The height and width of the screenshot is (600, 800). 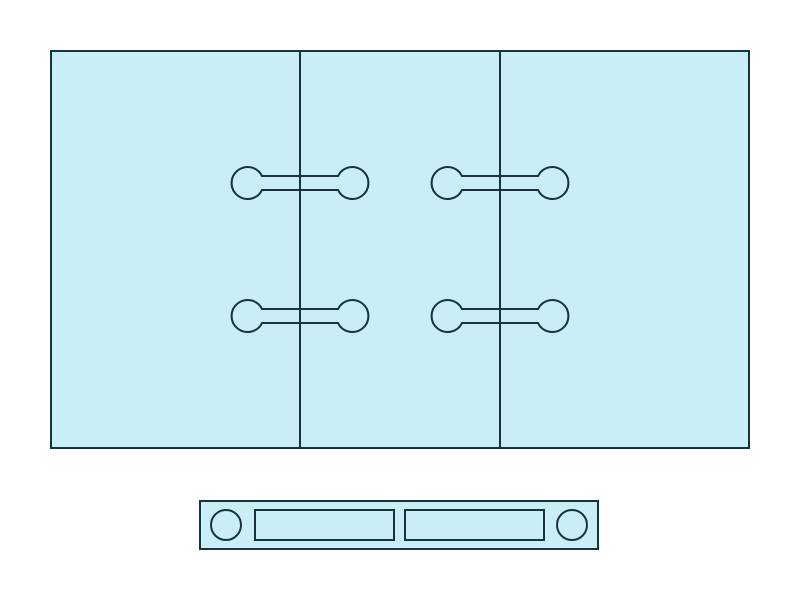 What do you see at coordinates (474, 525) in the screenshot?
I see `plate-slot-right` at bounding box center [474, 525].